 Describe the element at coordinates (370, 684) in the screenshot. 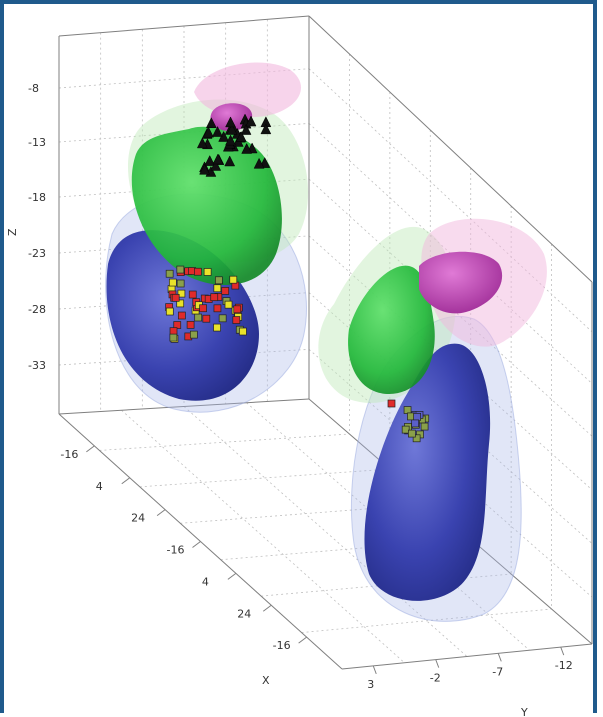

I see `y-tick-label: 3` at that location.